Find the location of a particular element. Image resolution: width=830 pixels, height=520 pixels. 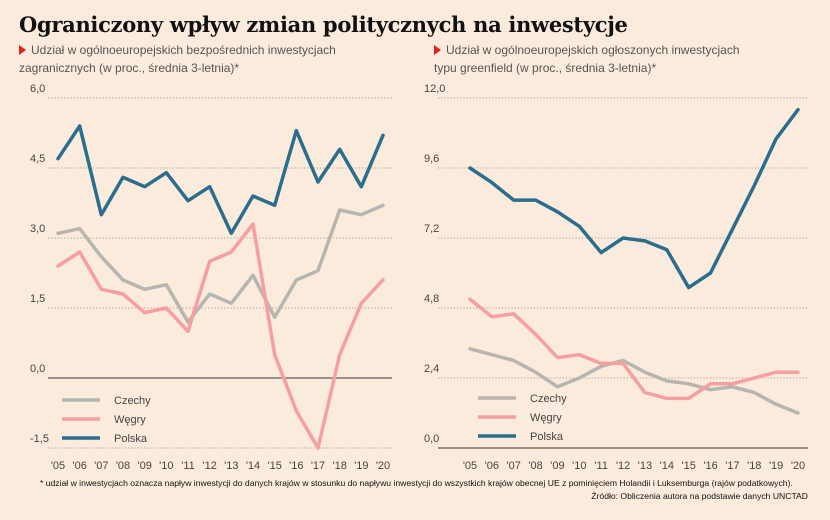

series-line-wegry is located at coordinates (634, 349).